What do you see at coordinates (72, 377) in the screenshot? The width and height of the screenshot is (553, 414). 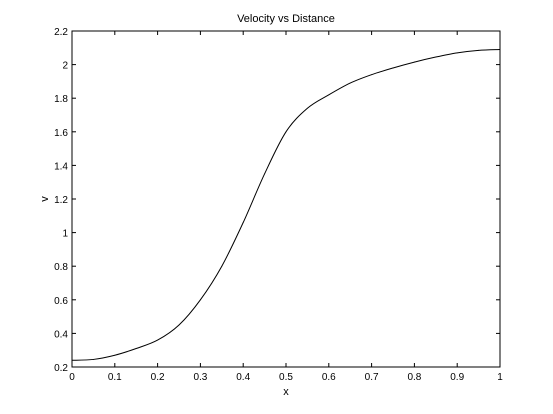 I see `x-tick-label: 0` at bounding box center [72, 377].